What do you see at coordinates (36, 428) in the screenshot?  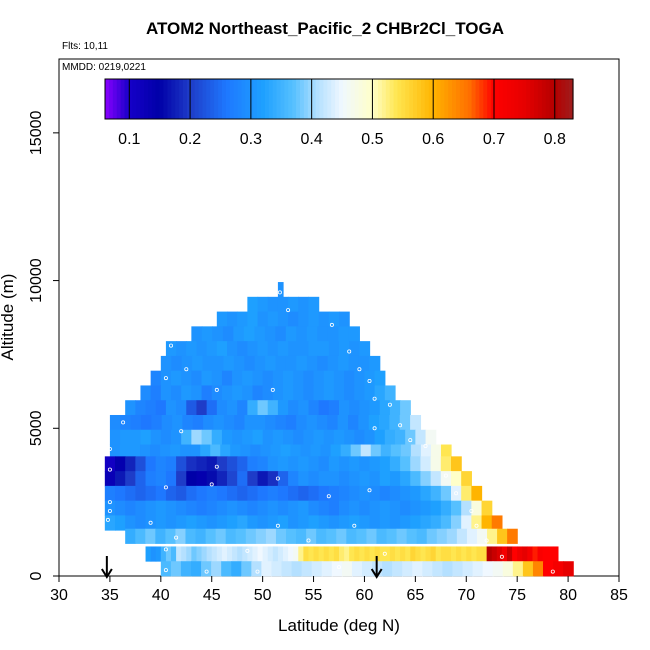 I see `y-tick-label: 5000` at bounding box center [36, 428].